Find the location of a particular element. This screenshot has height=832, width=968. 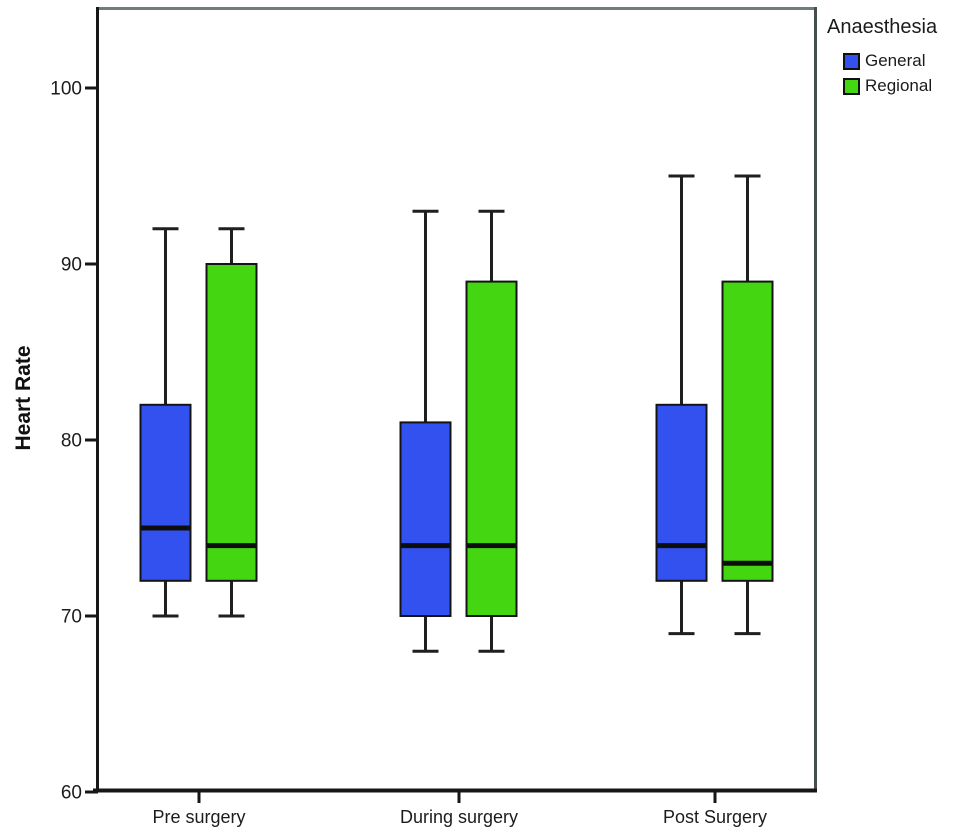

y-tick-label: 90 is located at coordinates (71, 265).